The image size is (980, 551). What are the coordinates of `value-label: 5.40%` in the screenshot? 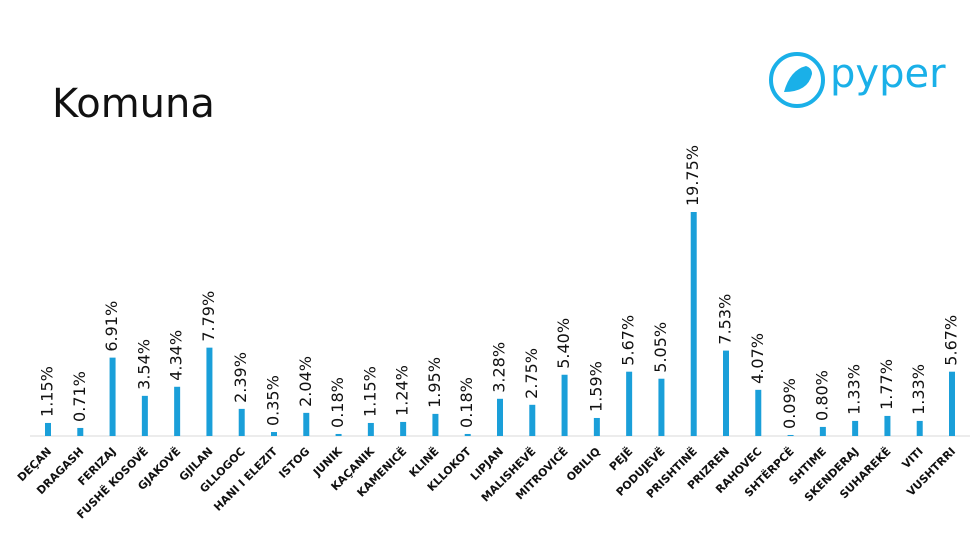 It's located at (563, 343).